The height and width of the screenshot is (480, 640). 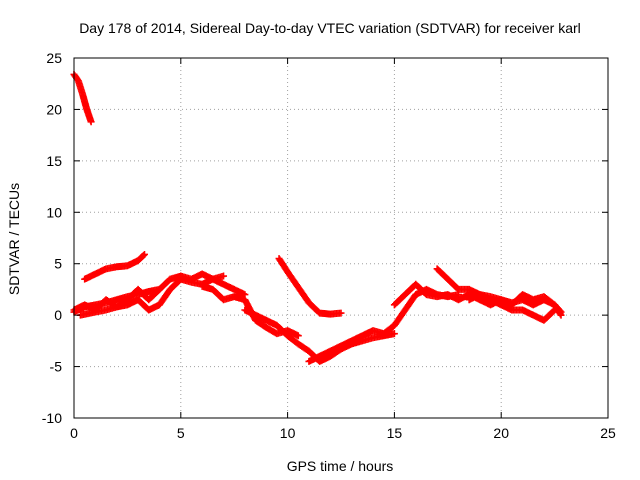 I want to click on y-tick-label: 0, so click(x=58, y=315).